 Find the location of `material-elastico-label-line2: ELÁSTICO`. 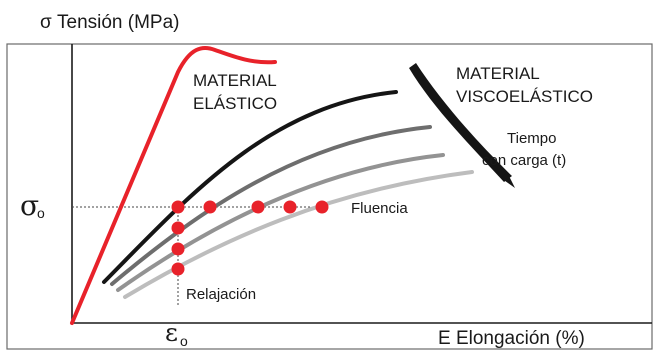

material-elastico-label-line2: ELÁSTICO is located at coordinates (235, 103).